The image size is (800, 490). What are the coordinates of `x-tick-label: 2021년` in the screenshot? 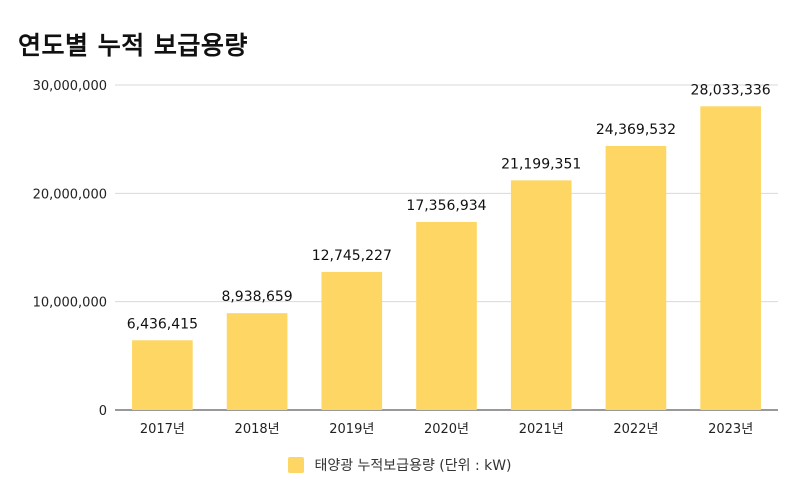 It's located at (541, 429).